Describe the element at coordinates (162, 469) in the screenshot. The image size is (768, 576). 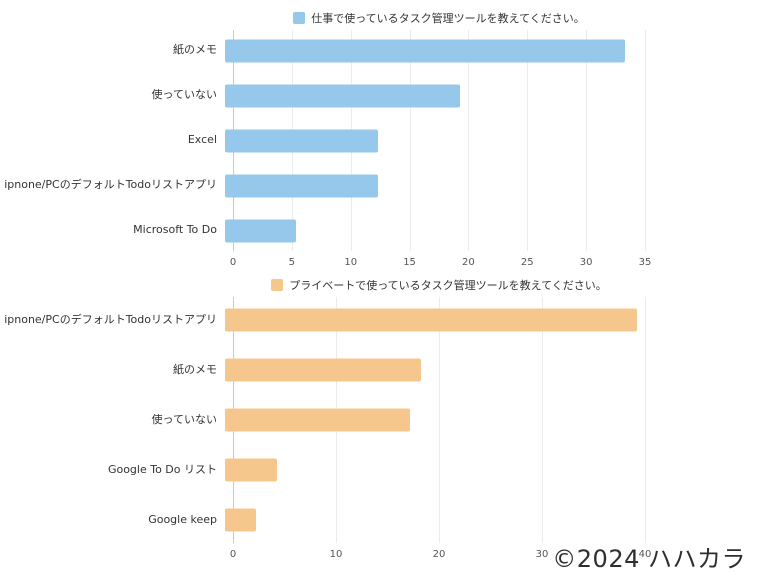
I see `category-label: Google To Do リスト` at that location.